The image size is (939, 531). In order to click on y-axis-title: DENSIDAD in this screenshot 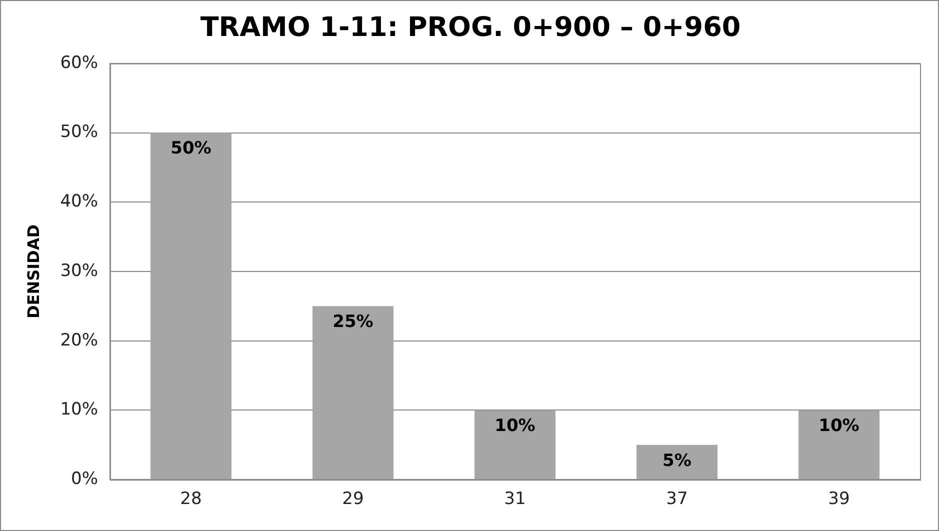, I will do `click(33, 271)`.